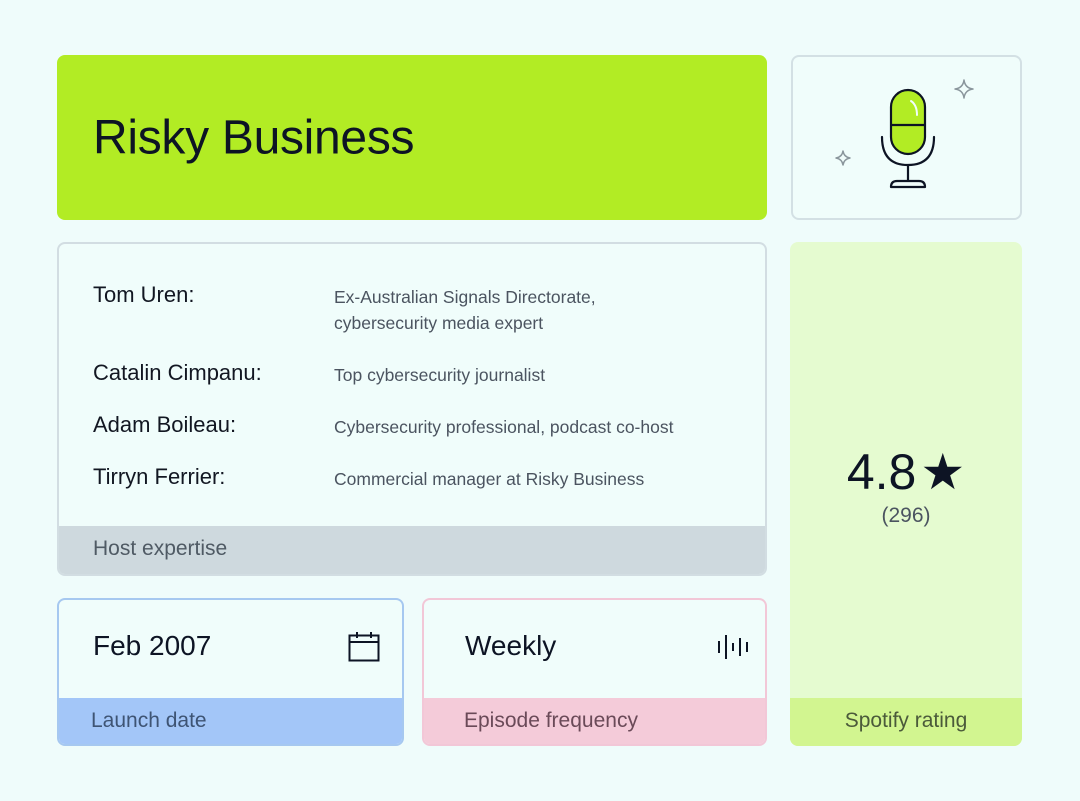 The width and height of the screenshot is (1080, 801). Describe the element at coordinates (152, 645) in the screenshot. I see `launch-date-value: Feb 2007` at that location.